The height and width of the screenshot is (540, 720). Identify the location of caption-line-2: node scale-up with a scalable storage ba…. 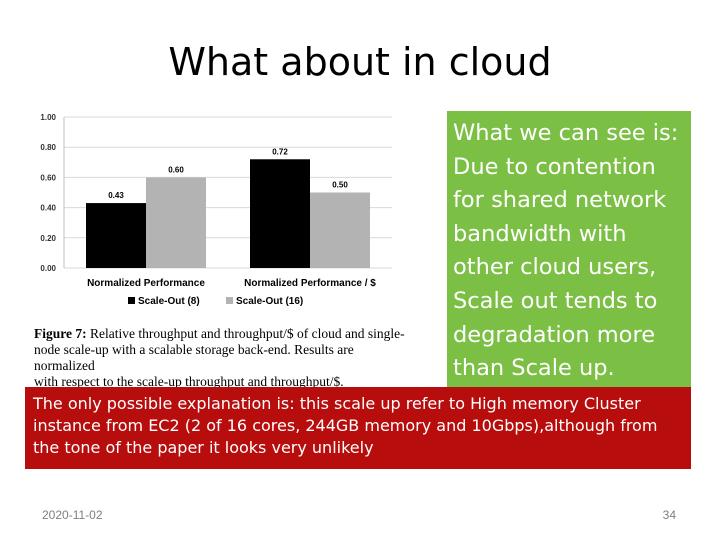
(194, 357).